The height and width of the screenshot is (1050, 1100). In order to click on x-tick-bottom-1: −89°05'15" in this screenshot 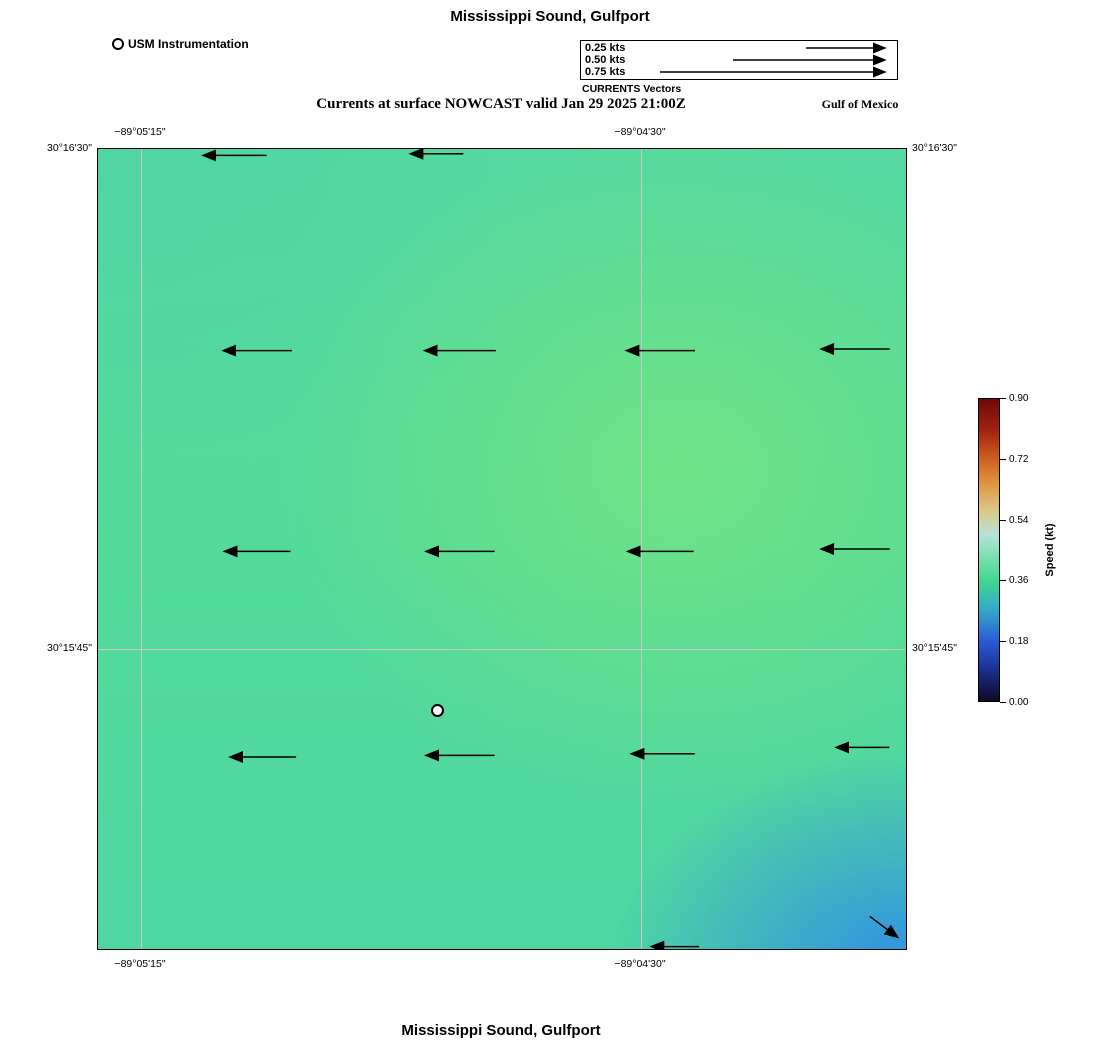, I will do `click(140, 964)`.